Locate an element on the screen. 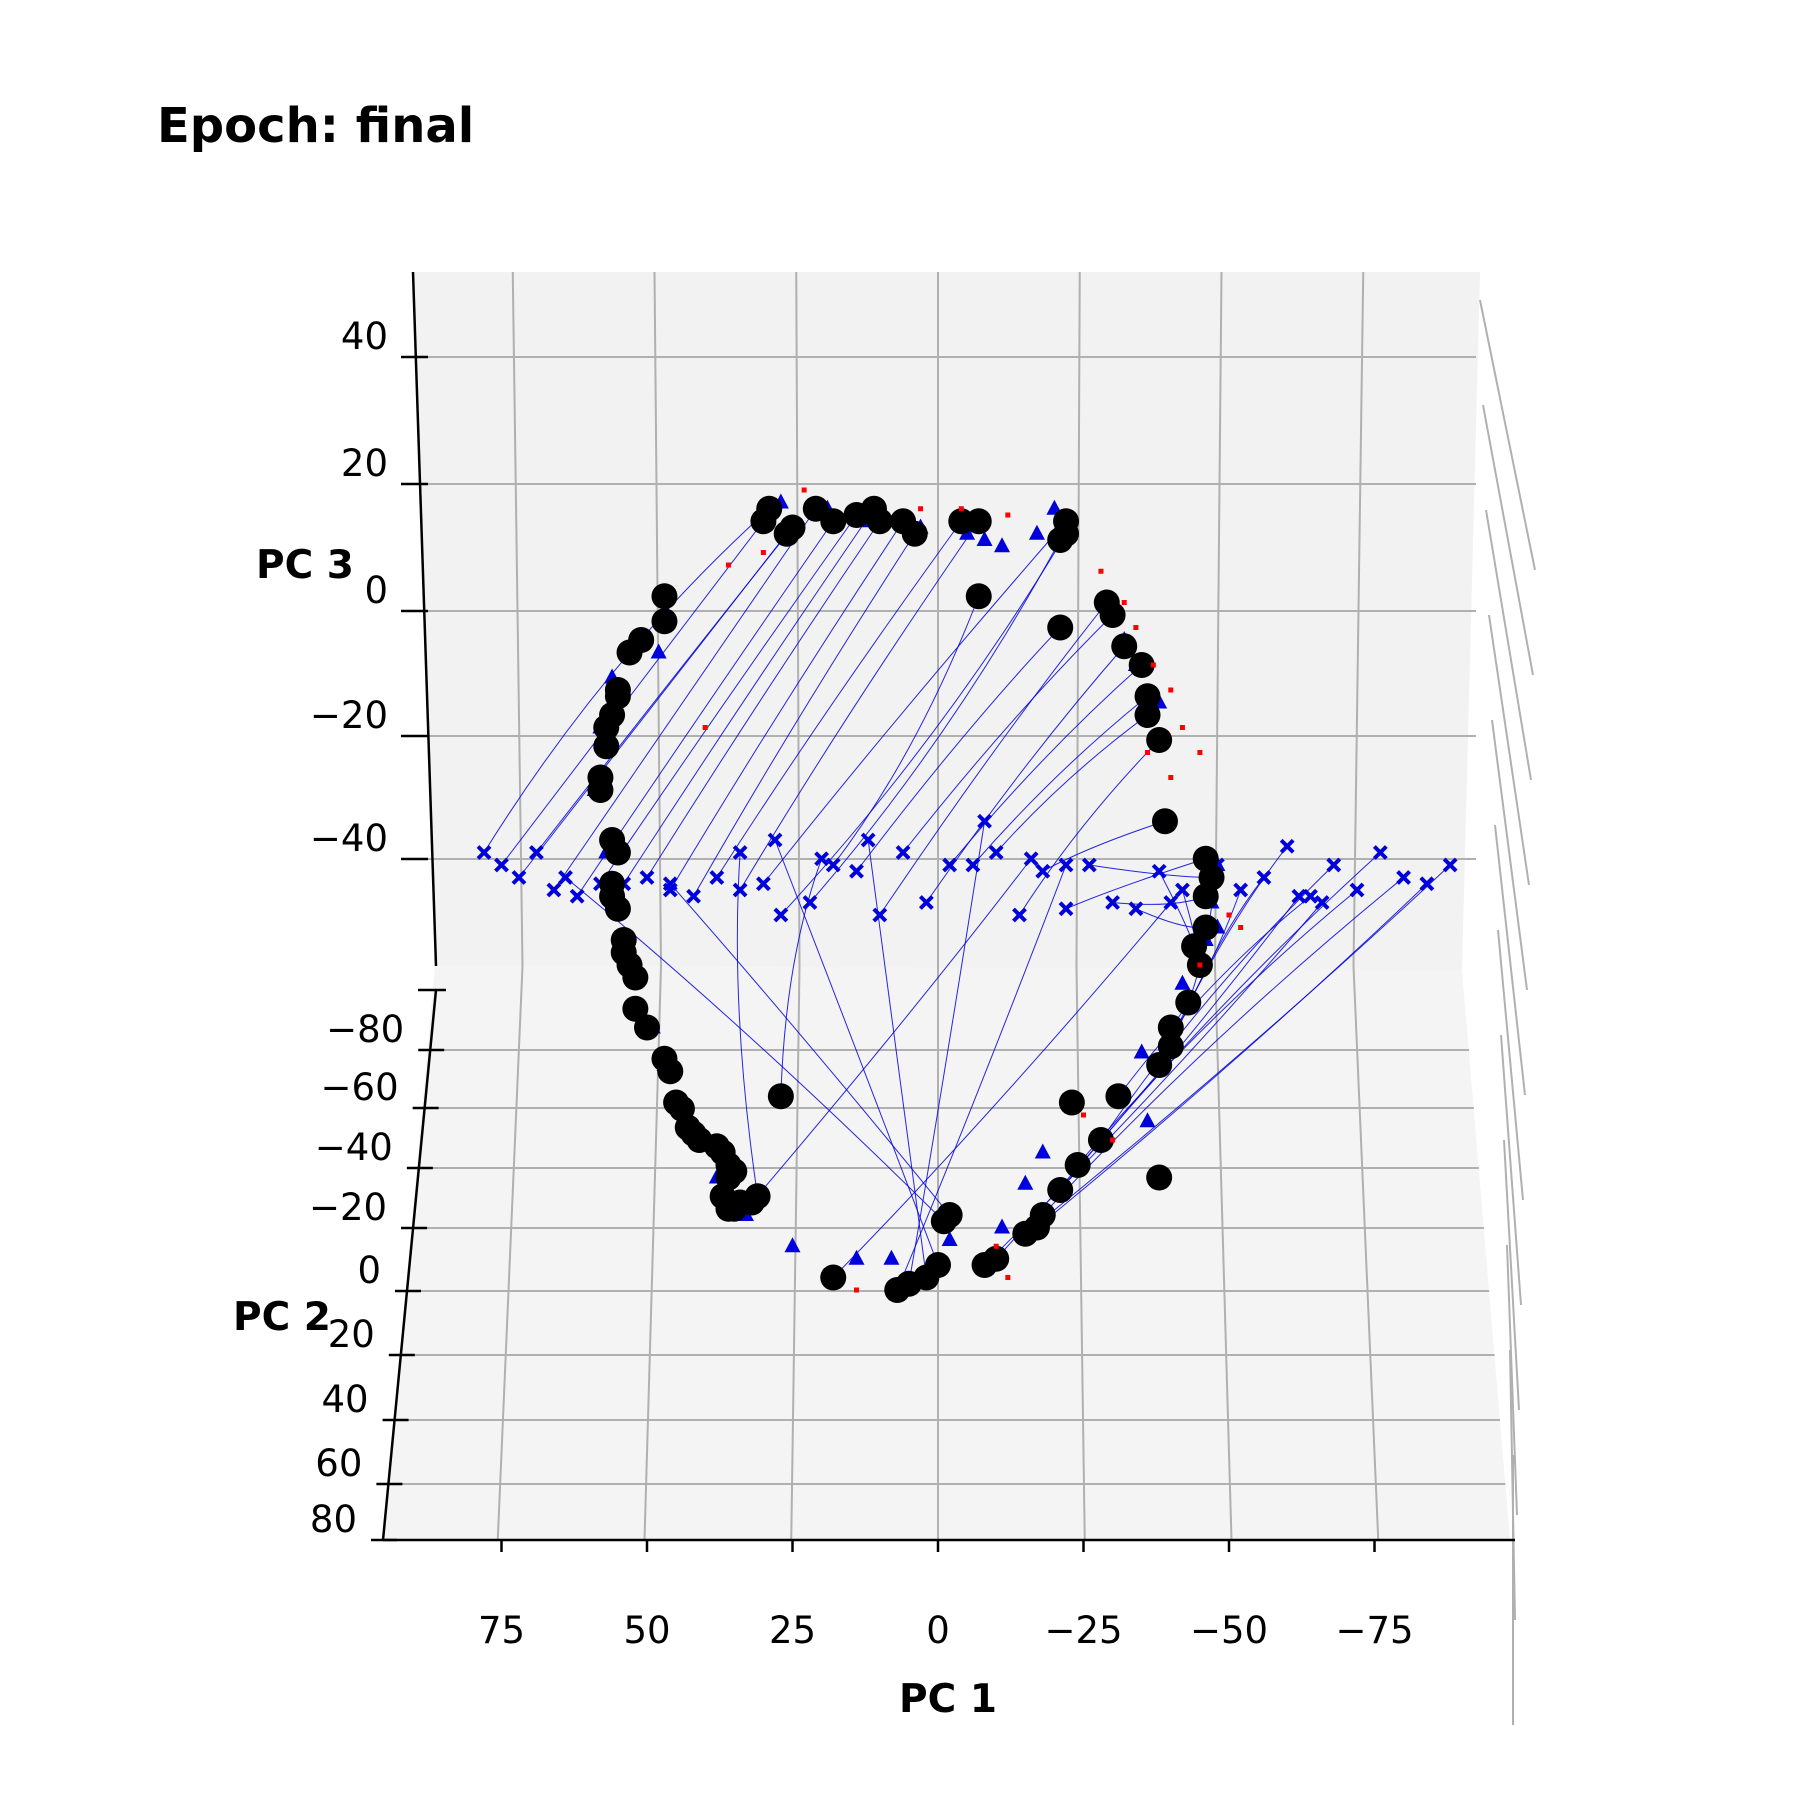  z-tick-label-4: −40 is located at coordinates (349, 838).